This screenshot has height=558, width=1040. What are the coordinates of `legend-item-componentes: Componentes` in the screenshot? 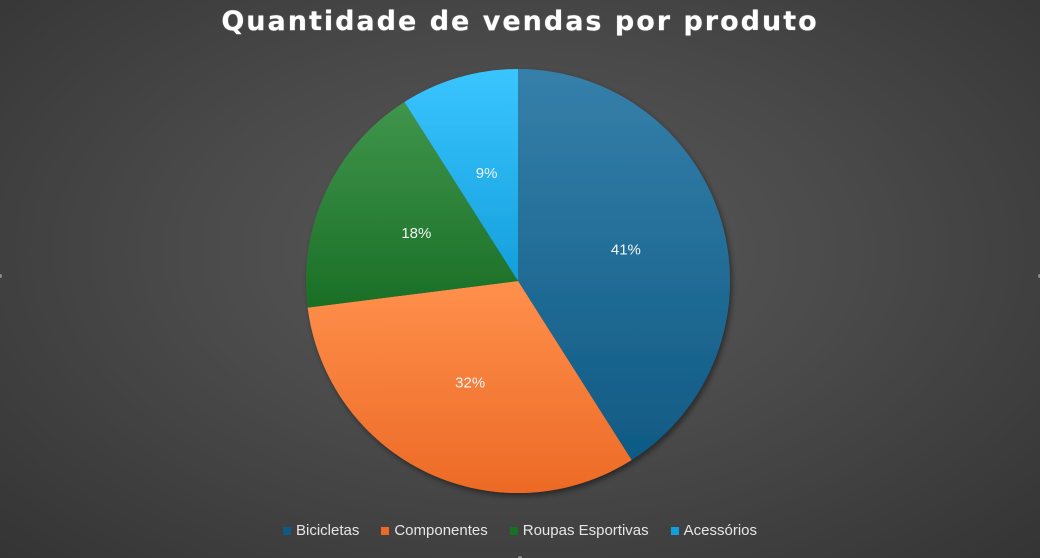 It's located at (434, 530).